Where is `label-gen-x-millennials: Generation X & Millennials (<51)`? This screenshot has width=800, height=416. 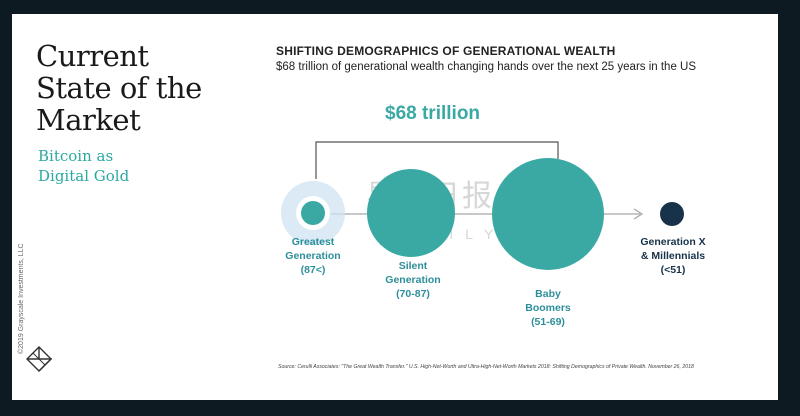
label-gen-x-millennials: Generation X & Millennials (<51) is located at coordinates (673, 256).